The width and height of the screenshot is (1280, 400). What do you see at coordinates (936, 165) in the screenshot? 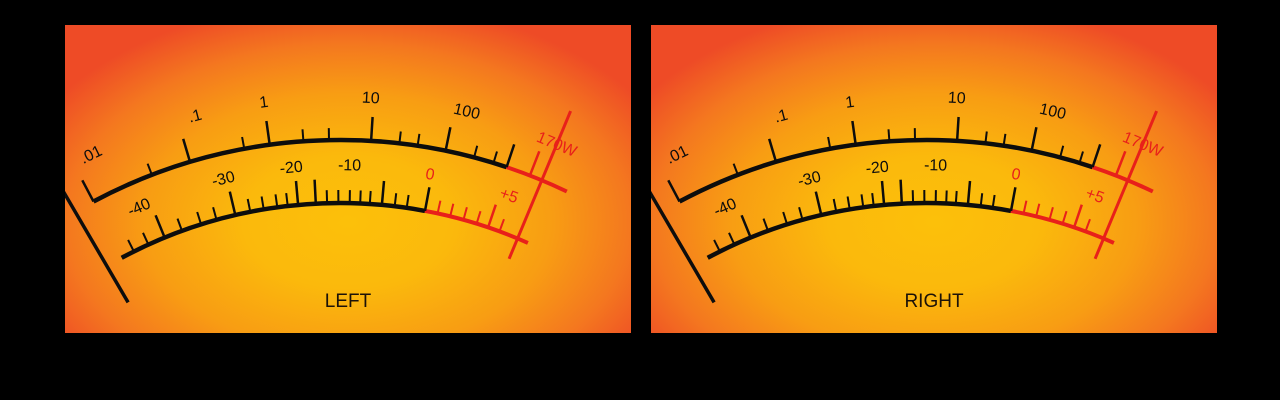
I see `lower-scale-label: -10` at bounding box center [936, 165].